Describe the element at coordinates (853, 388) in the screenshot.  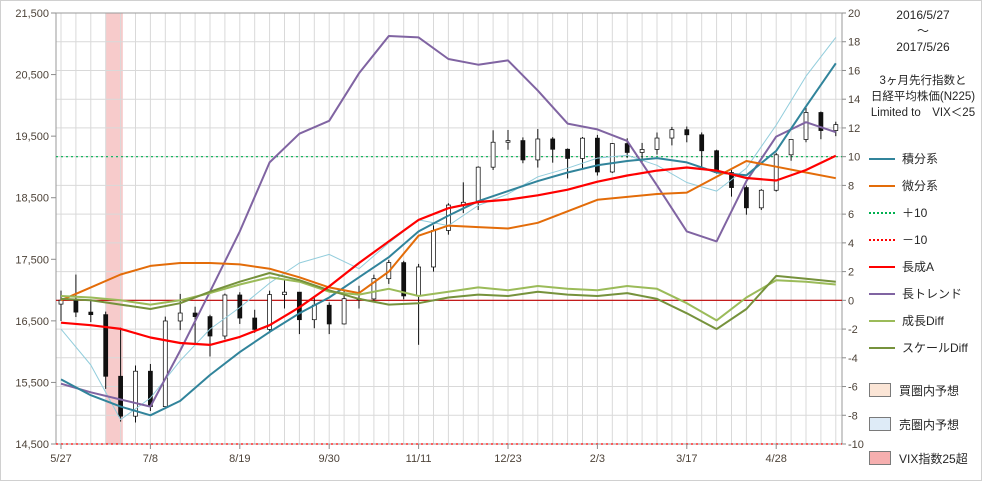
I see `axis-tick-label: -6` at that location.